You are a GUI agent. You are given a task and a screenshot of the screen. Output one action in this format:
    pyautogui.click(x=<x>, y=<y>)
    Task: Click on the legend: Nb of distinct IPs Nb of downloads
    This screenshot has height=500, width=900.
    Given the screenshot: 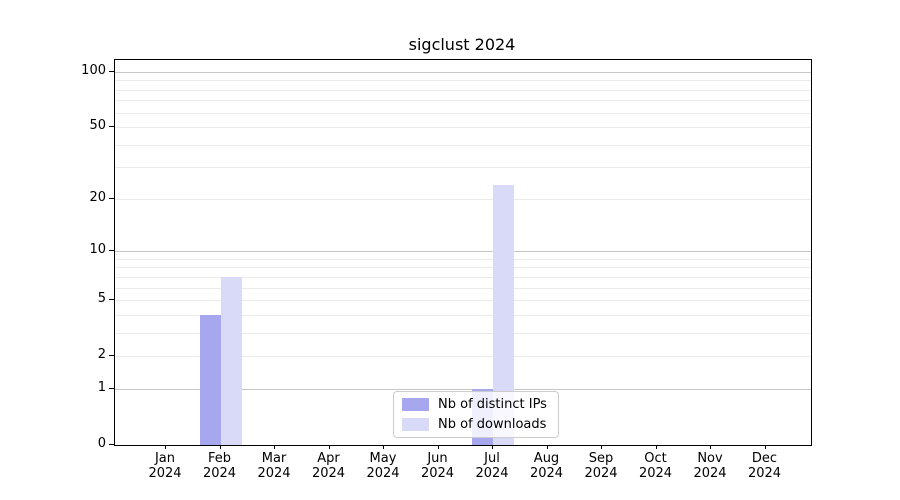 What is the action you would take?
    pyautogui.click(x=476, y=414)
    